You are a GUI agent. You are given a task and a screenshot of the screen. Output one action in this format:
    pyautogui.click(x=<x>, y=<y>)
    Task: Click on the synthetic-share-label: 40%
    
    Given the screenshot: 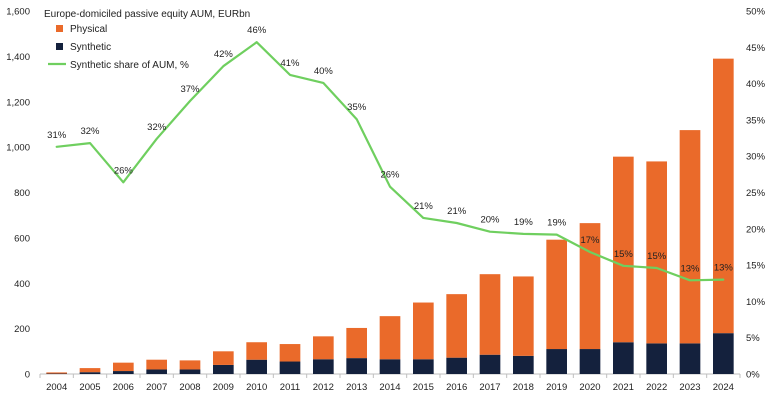 What is the action you would take?
    pyautogui.click(x=324, y=71)
    